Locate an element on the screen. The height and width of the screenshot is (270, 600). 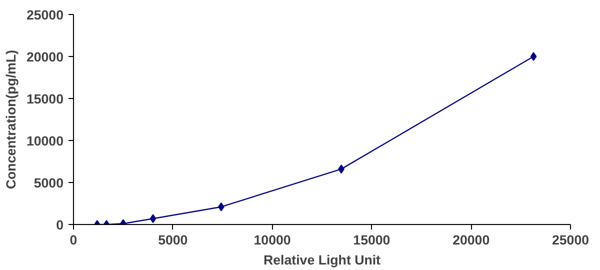
x-tick-label: 15000 is located at coordinates (371, 240).